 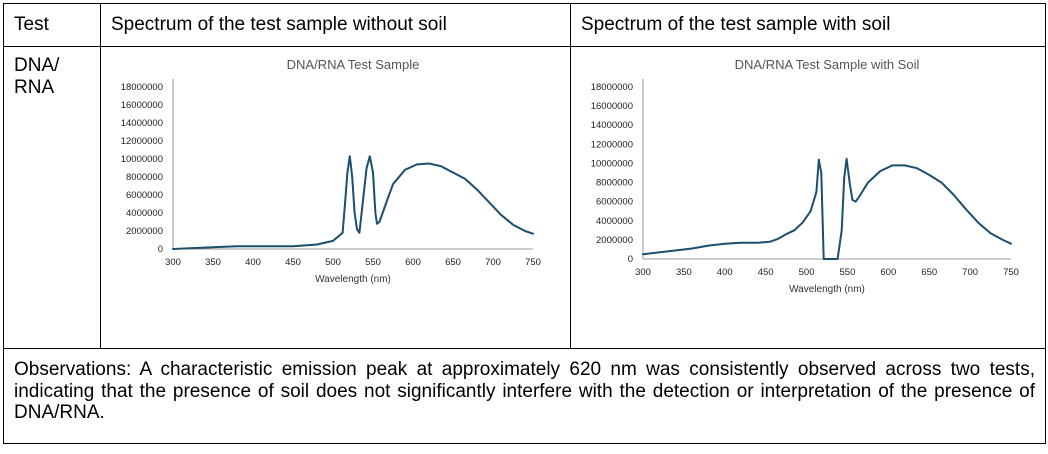 What do you see at coordinates (353, 64) in the screenshot?
I see `chart-title: DNA/RNA Test Sample` at bounding box center [353, 64].